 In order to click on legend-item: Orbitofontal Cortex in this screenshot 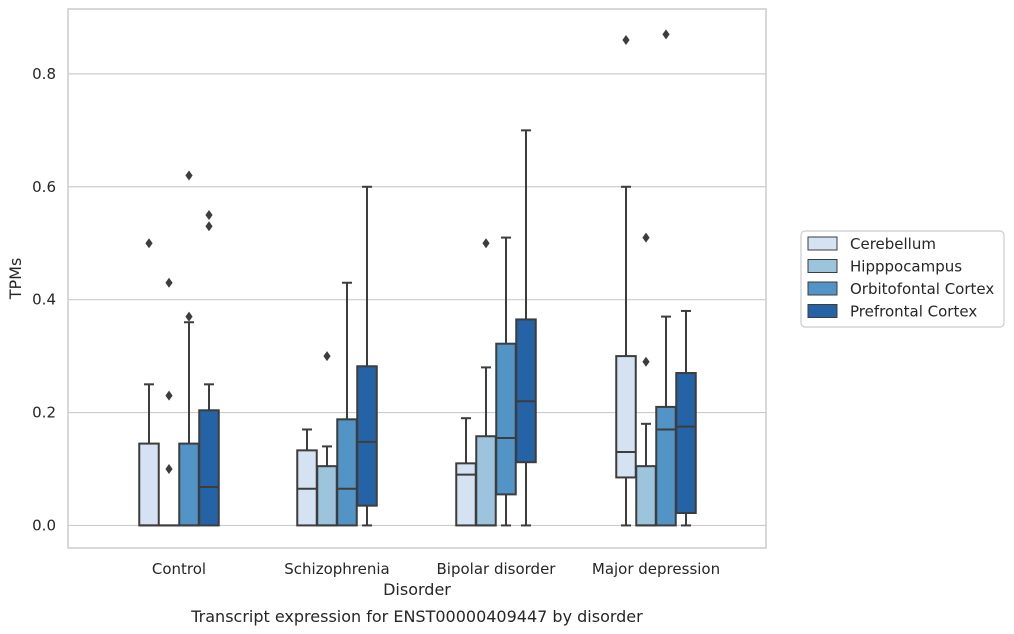, I will do `click(900, 289)`.